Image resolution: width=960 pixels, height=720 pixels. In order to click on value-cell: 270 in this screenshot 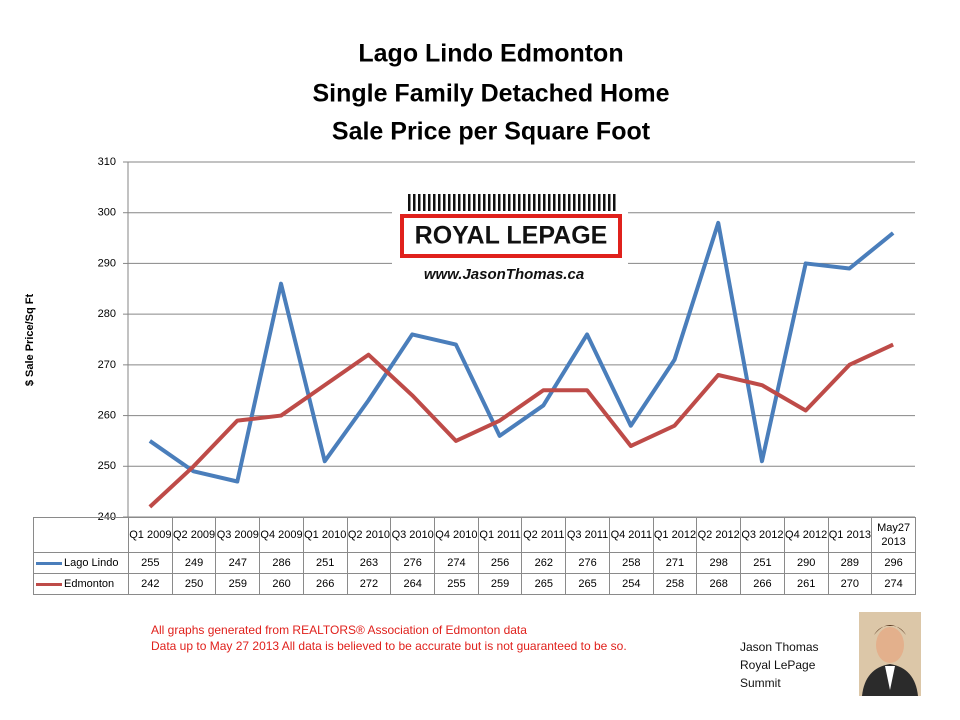, I will do `click(850, 584)`.